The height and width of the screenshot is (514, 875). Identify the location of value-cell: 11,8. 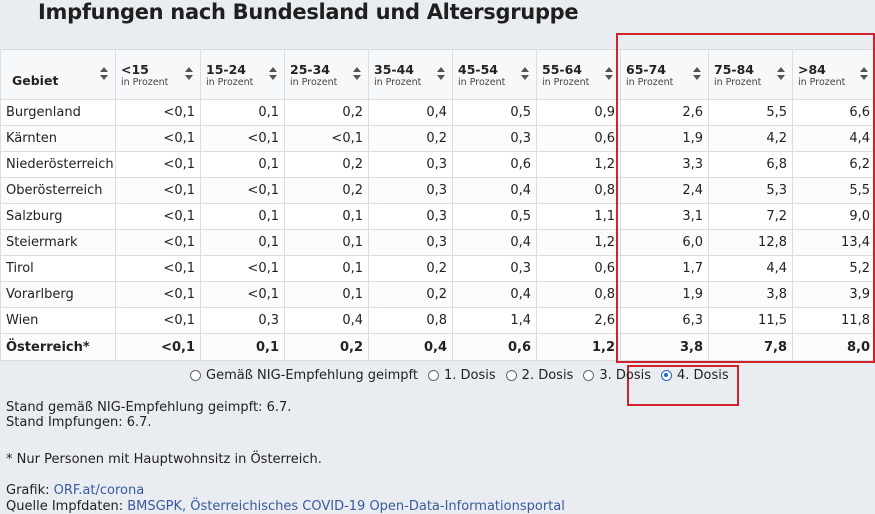
(833, 320).